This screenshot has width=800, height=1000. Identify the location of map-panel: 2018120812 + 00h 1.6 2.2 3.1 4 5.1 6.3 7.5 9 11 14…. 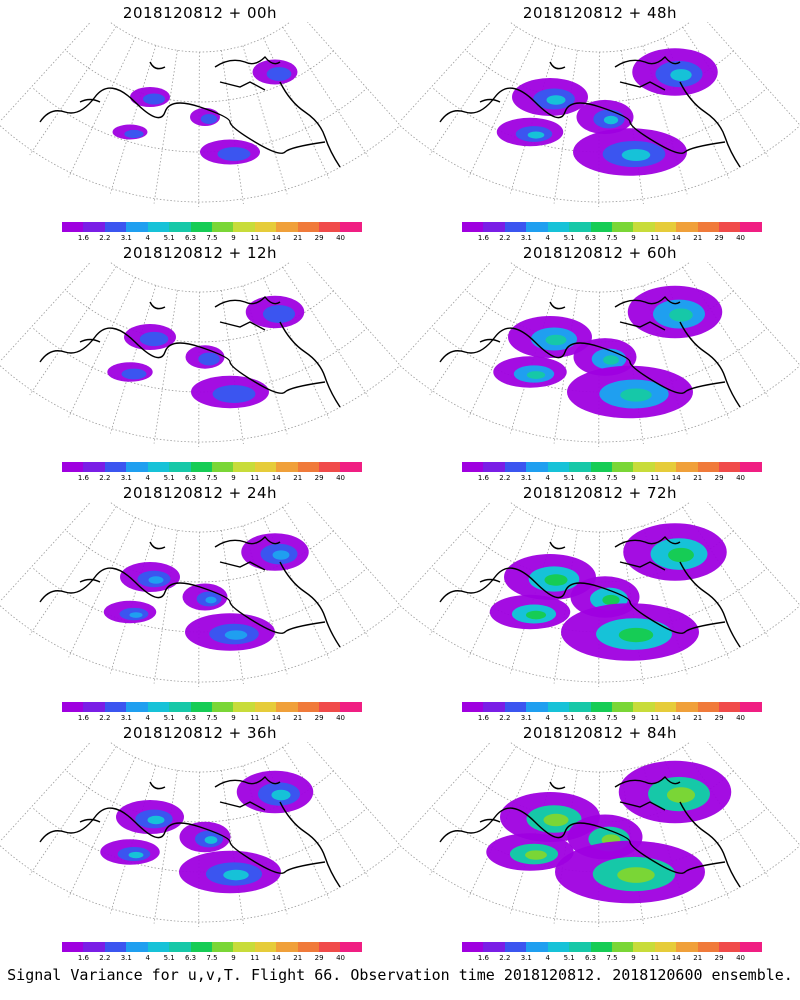
(202, 122).